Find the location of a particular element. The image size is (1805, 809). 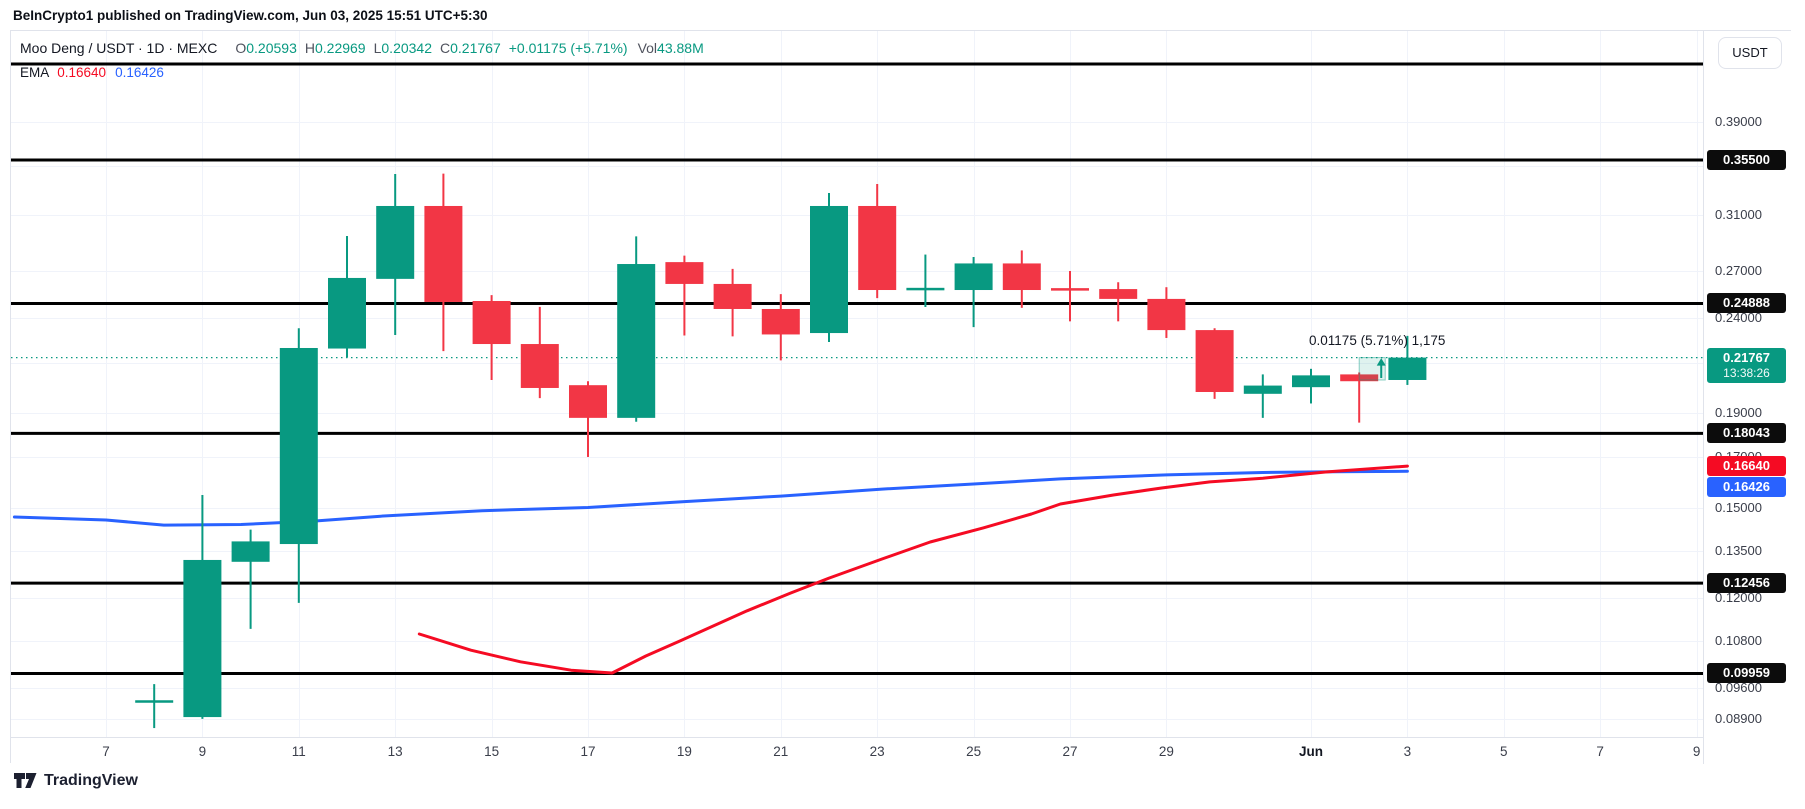

price-tick-label: 0.27000 is located at coordinates (1738, 270).